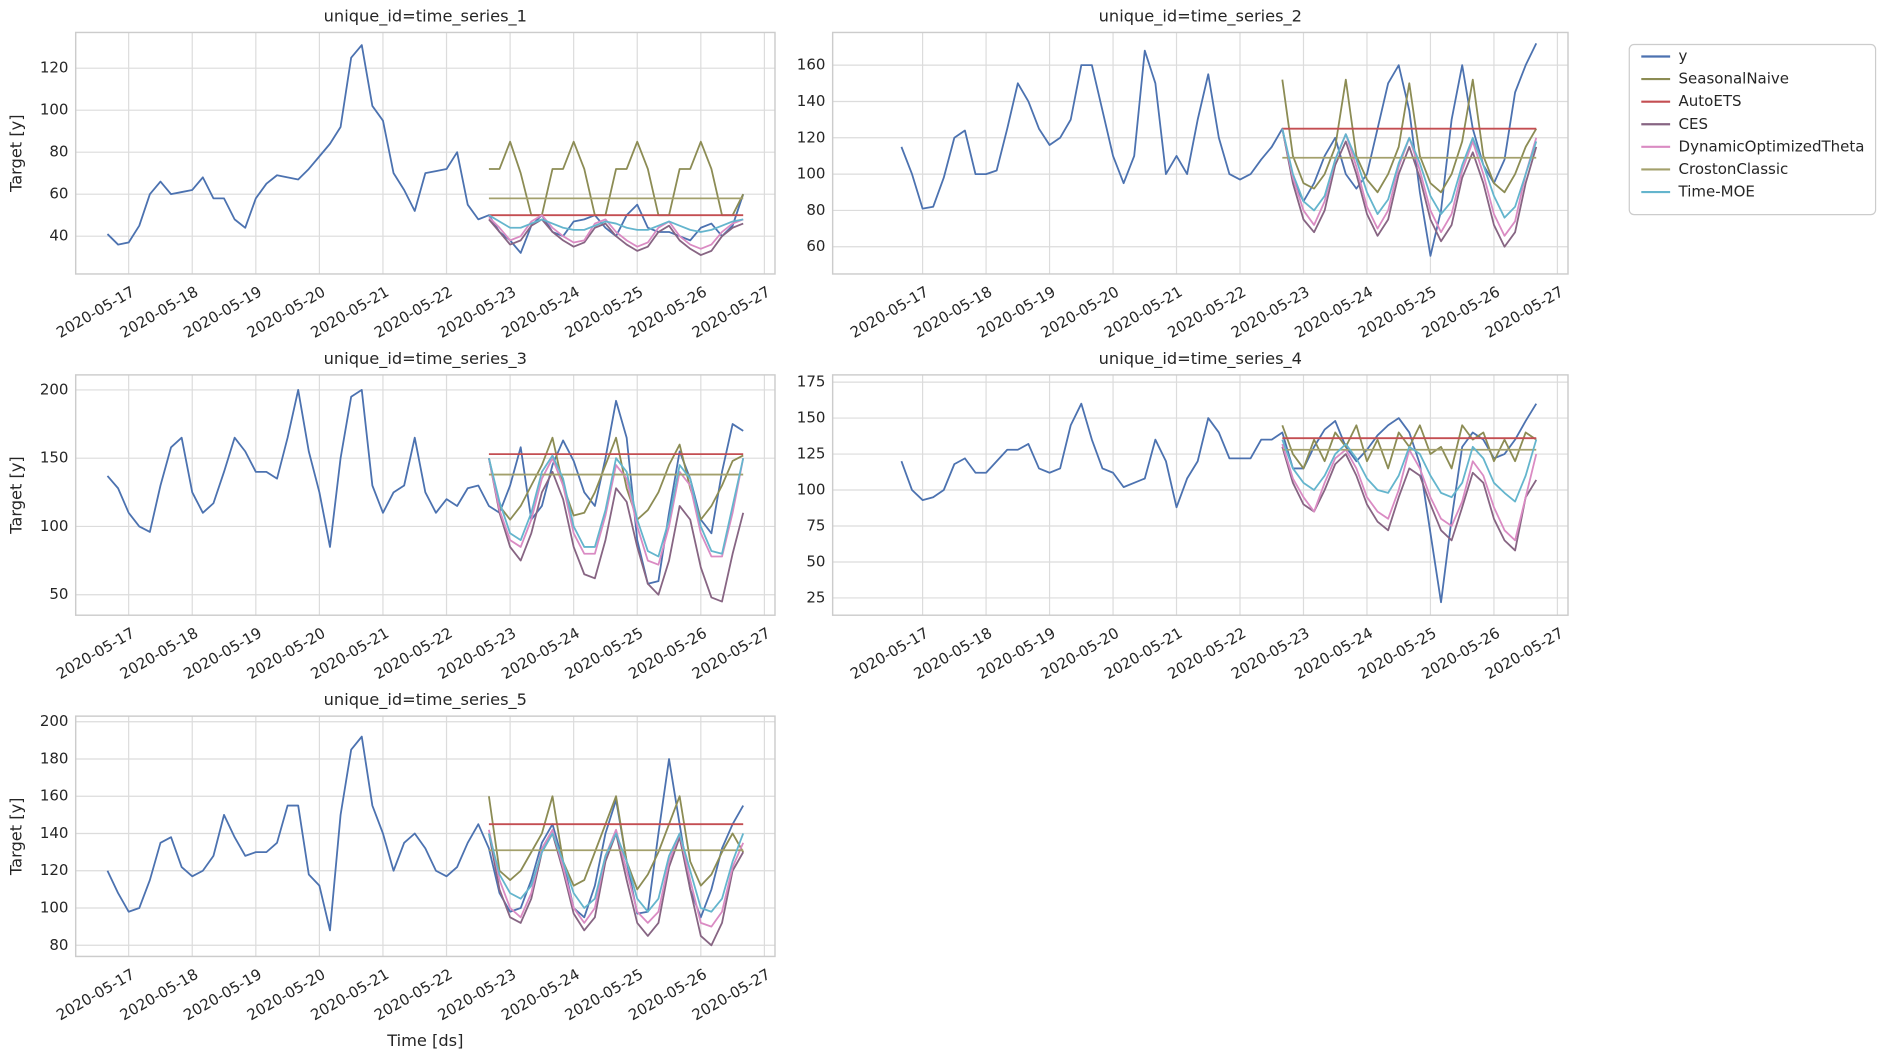 This screenshot has height=1061, width=1884. I want to click on x-axis-label: Time [ds], so click(424, 1040).